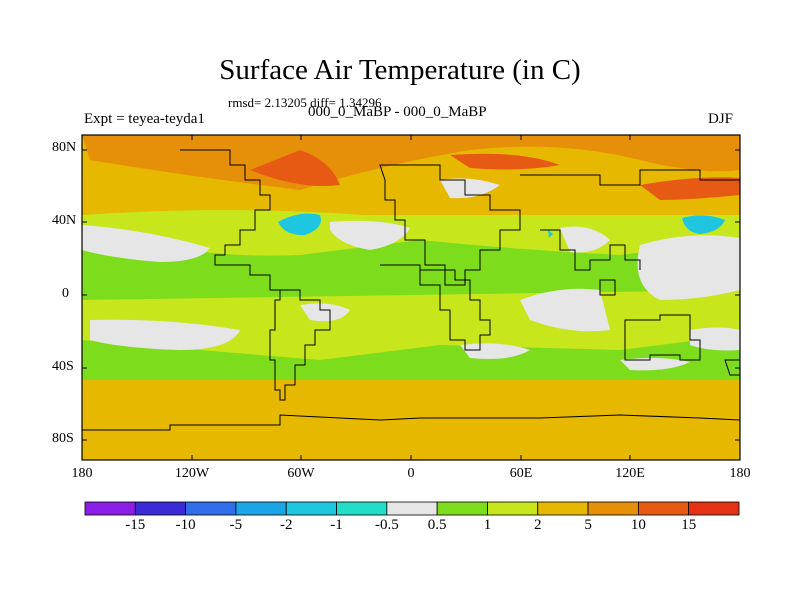 This screenshot has height=600, width=800. I want to click on x-tick-label: 60W, so click(301, 473).